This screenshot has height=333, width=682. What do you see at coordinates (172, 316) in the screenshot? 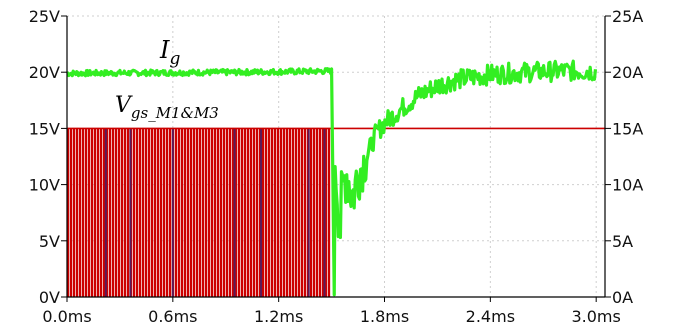
I see `x-tick-label: 0.6ms` at bounding box center [172, 316].